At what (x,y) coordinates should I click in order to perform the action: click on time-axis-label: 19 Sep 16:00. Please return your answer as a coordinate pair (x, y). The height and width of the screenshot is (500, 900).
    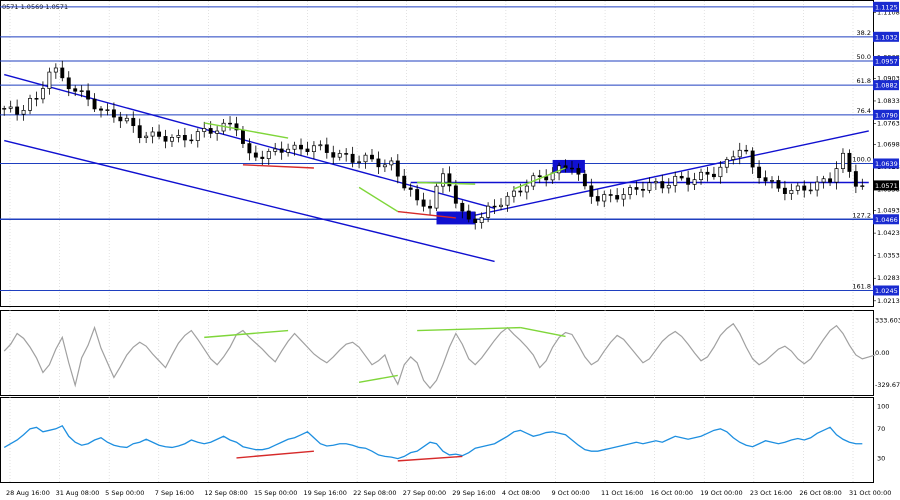
    Looking at the image, I should click on (325, 493).